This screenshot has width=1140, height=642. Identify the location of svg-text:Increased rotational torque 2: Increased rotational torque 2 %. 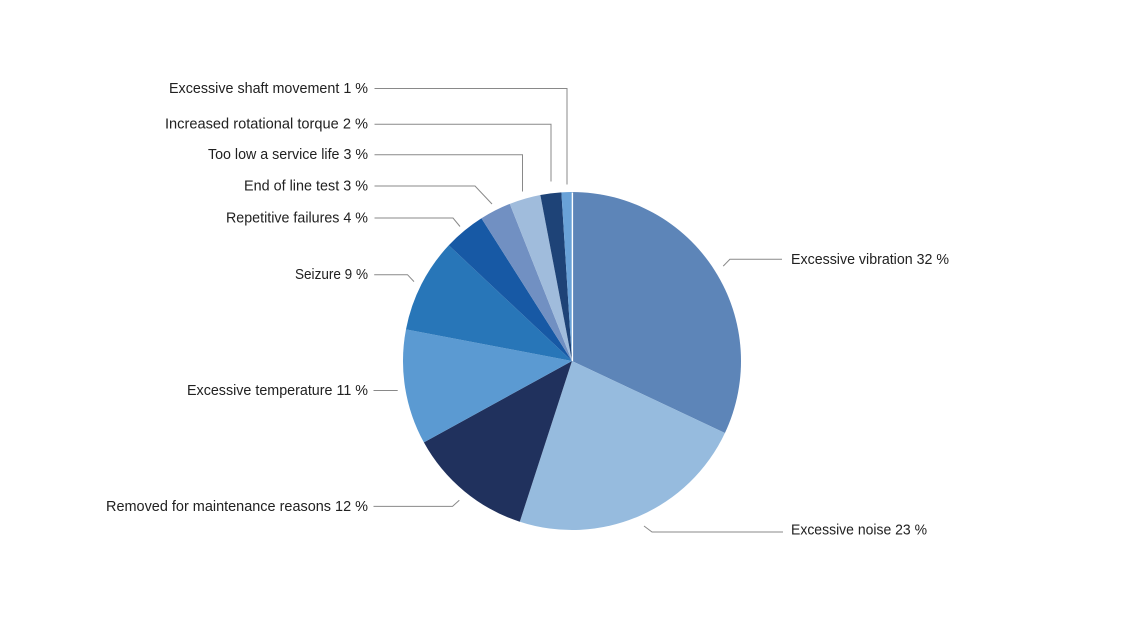
(266, 124).